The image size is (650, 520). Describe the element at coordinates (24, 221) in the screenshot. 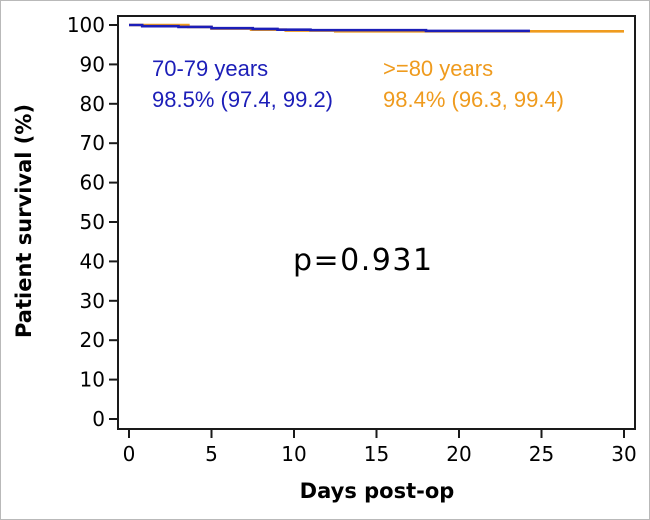

I see `y-axis-title: Patient survival (%)` at that location.